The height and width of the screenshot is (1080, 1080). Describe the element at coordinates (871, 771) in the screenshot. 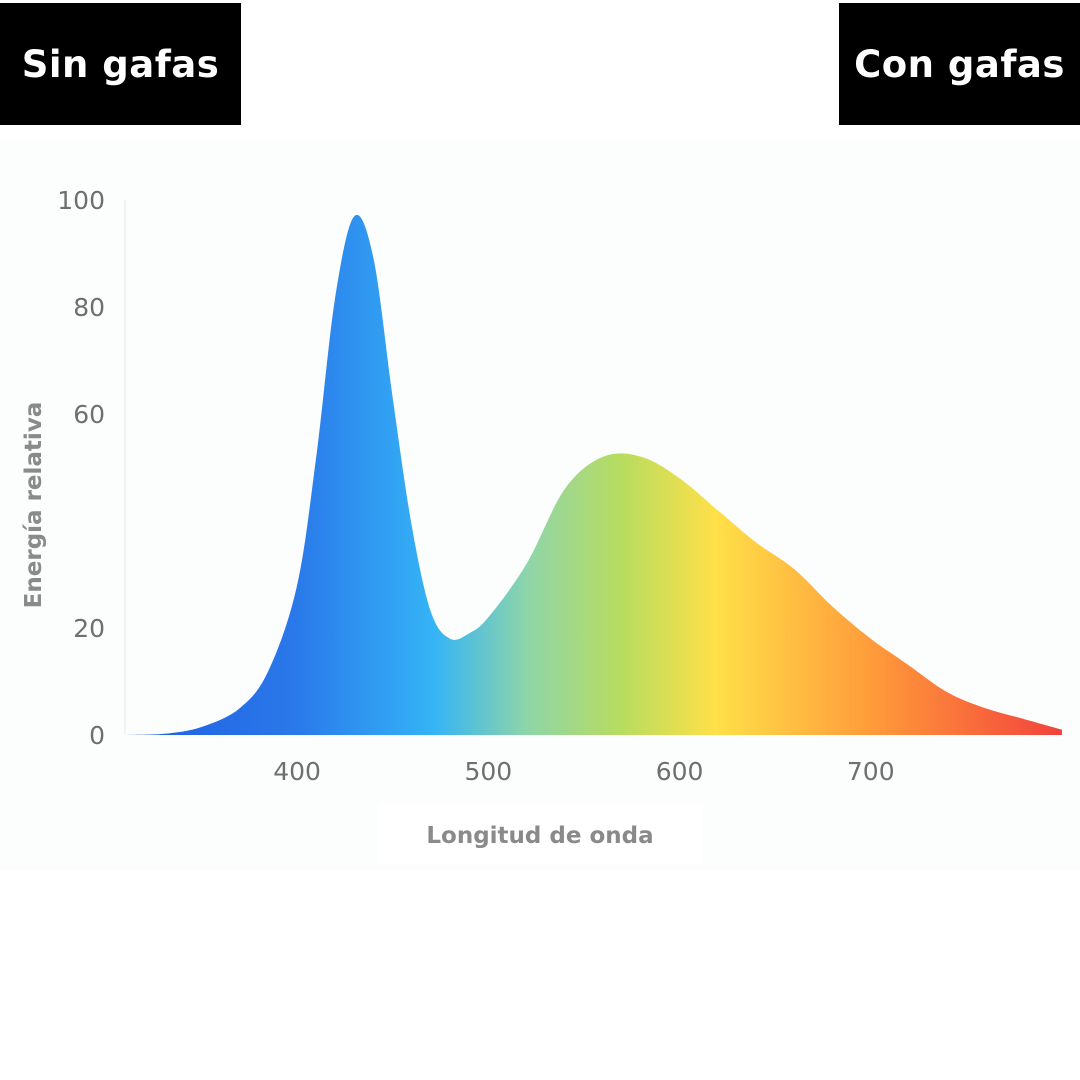

I see `x-tick-label: 700` at that location.